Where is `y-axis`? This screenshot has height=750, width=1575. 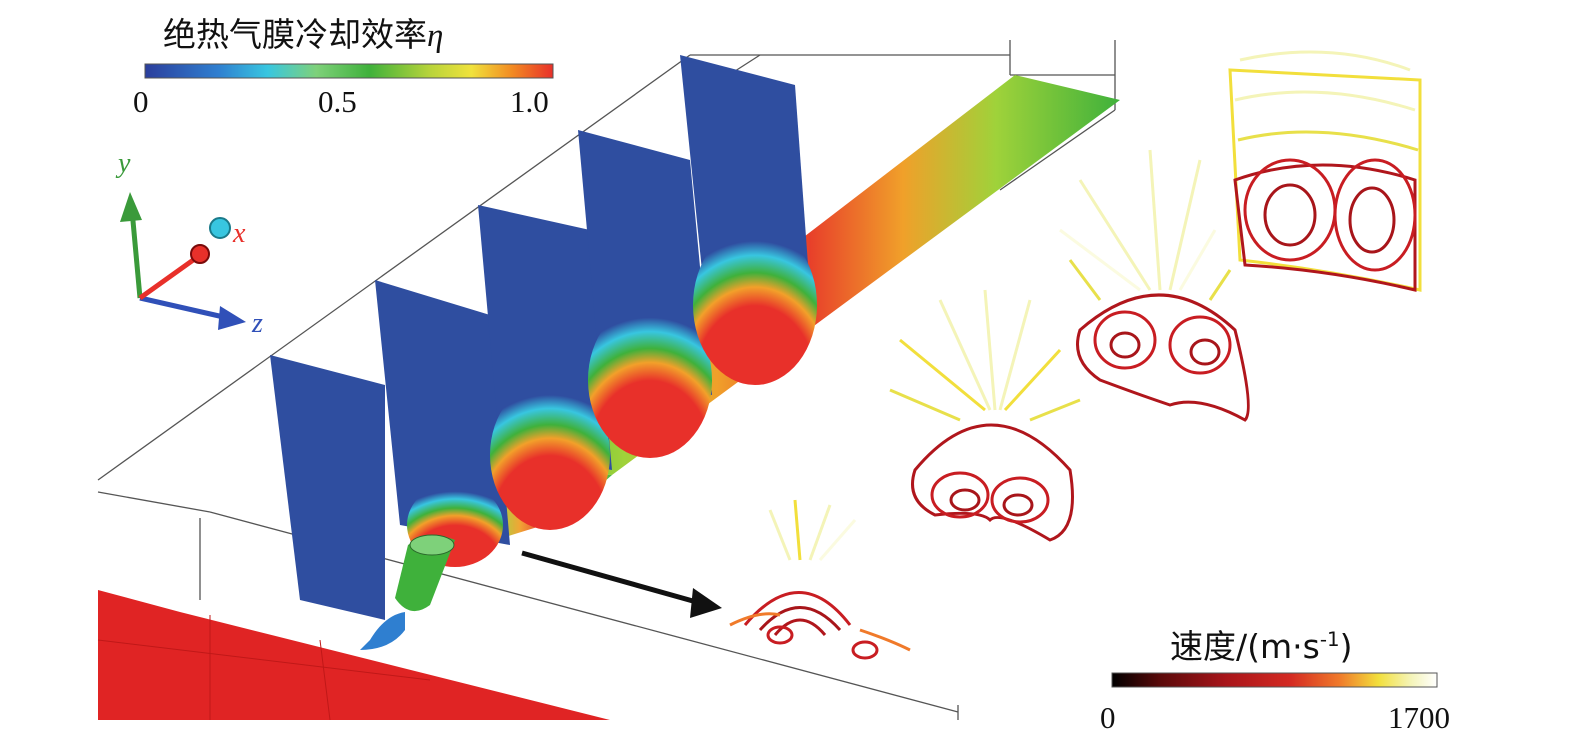 y-axis is located at coordinates (136, 254).